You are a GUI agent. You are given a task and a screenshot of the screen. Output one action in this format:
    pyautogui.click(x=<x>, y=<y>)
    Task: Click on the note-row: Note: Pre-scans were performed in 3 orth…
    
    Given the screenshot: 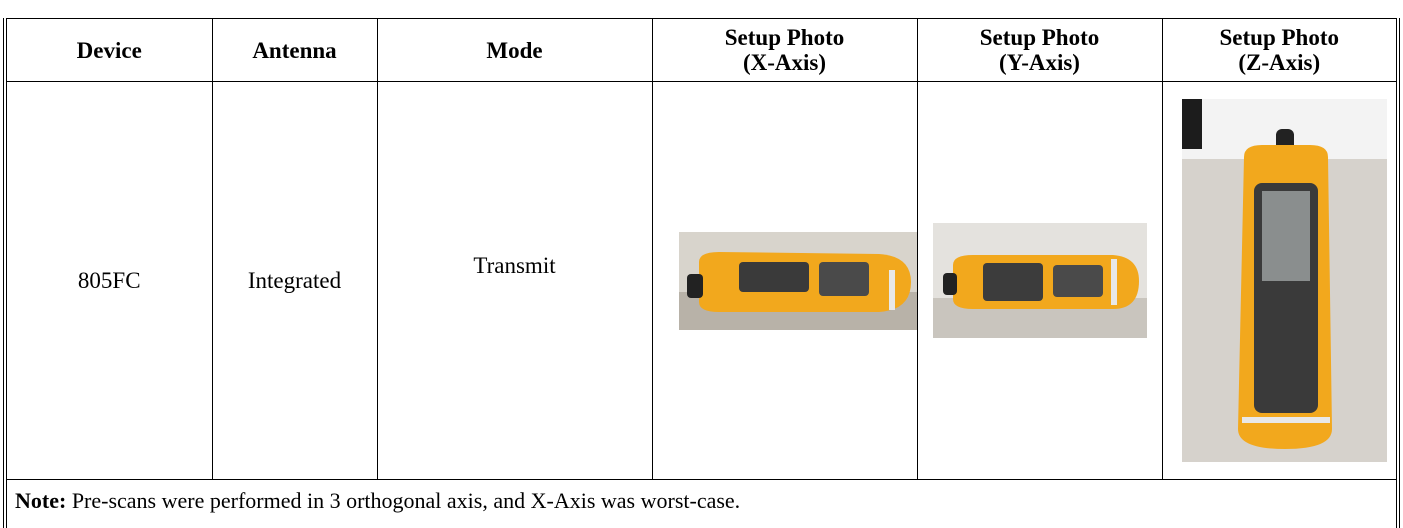 What is the action you would take?
    pyautogui.click(x=701, y=504)
    